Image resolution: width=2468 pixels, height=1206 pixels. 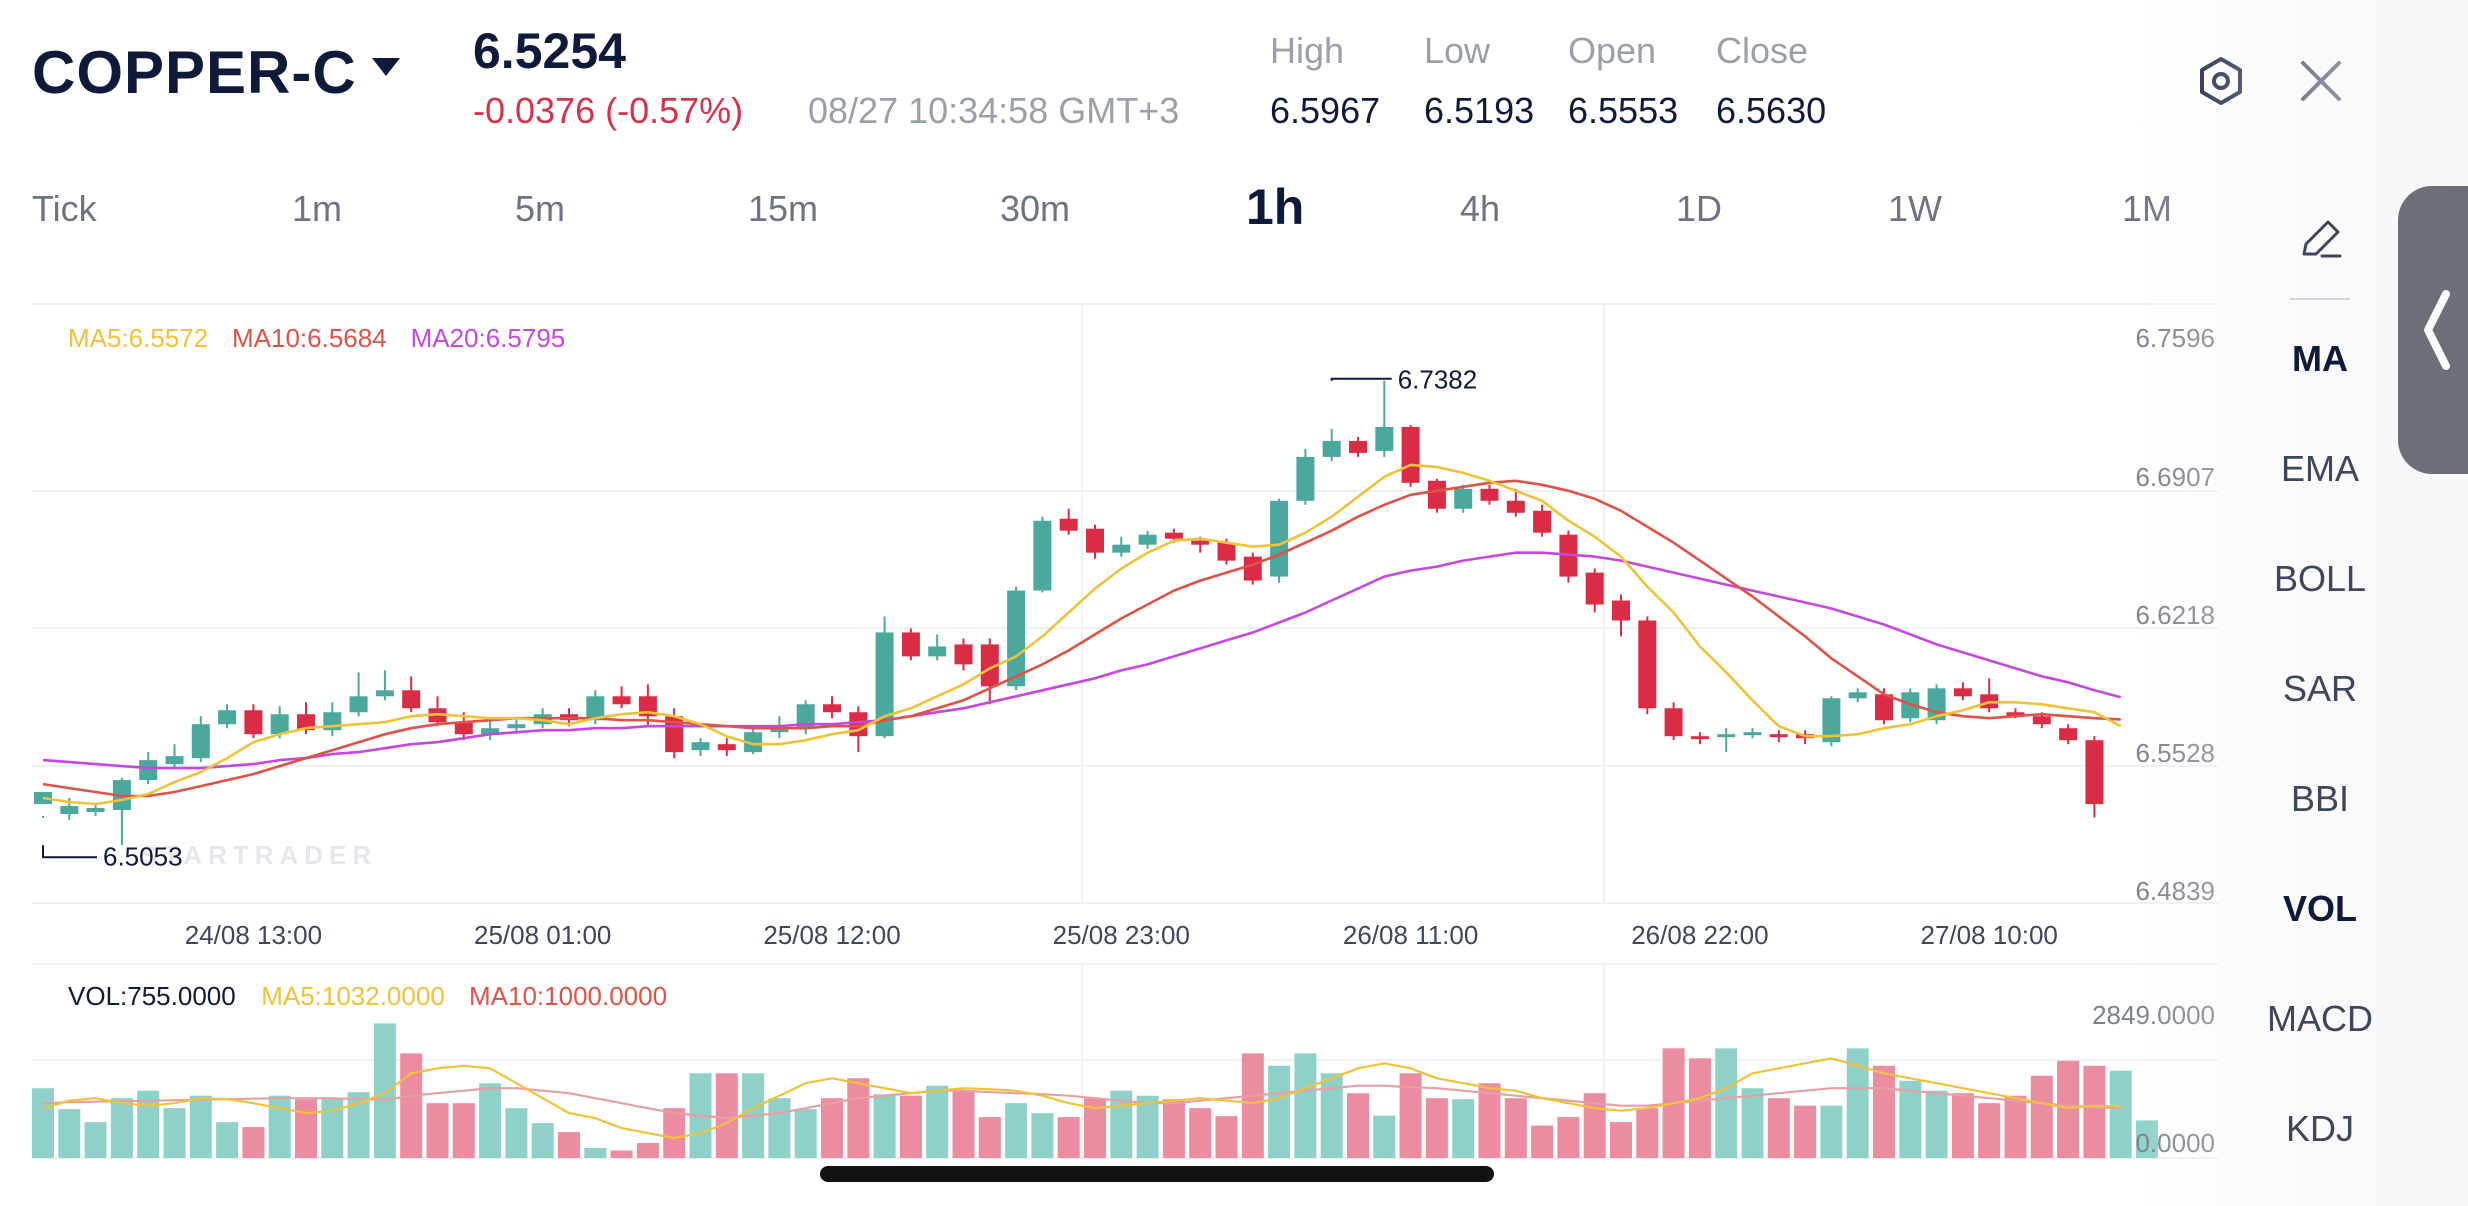 I want to click on current-price: 6.5254, so click(x=549, y=51).